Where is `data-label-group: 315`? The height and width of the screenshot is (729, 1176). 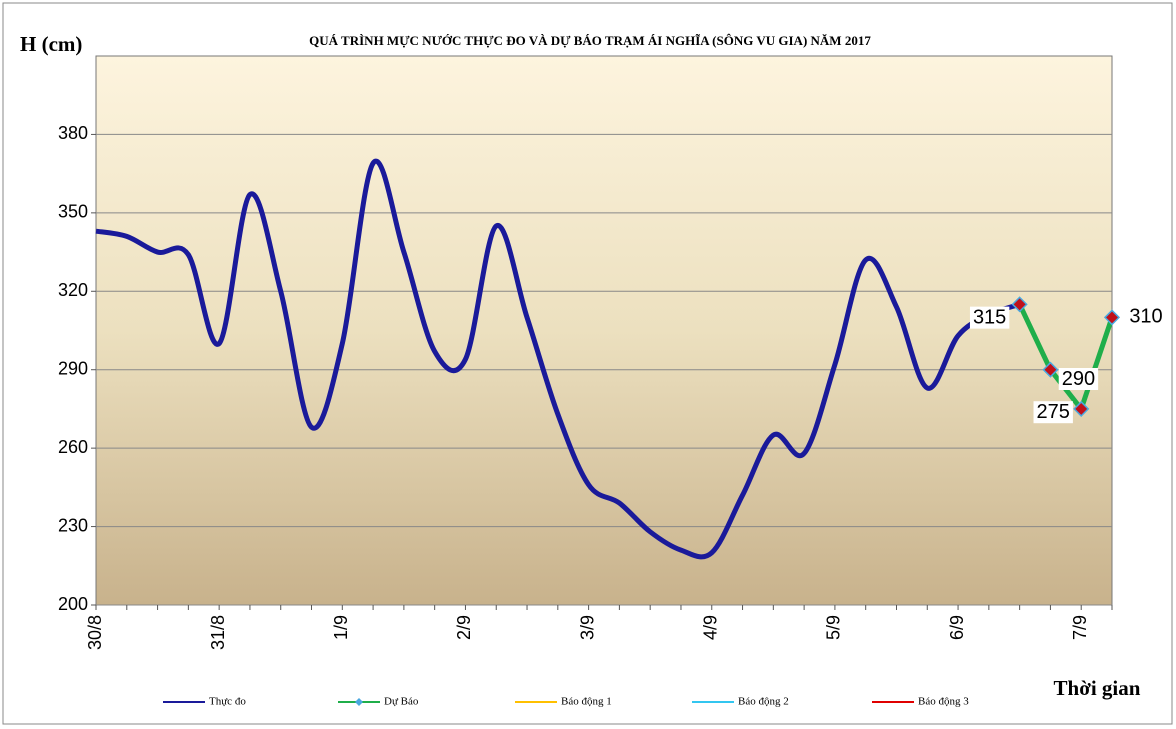 data-label-group: 315 is located at coordinates (989, 317).